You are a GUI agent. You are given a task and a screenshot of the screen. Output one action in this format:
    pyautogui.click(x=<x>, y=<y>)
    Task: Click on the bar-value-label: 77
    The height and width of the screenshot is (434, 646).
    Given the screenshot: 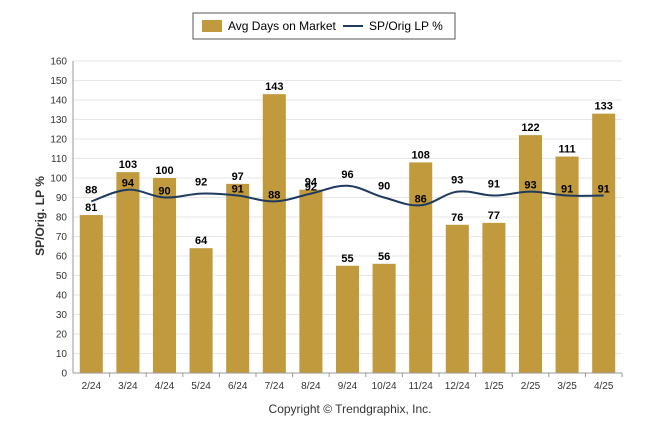 What is the action you would take?
    pyautogui.click(x=494, y=216)
    